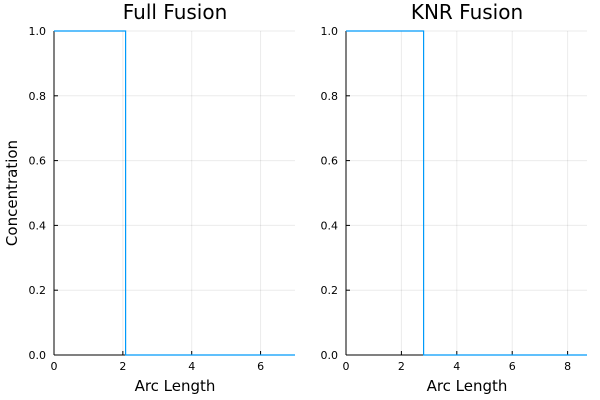 The height and width of the screenshot is (400, 600). Describe the element at coordinates (175, 12) in the screenshot. I see `chart-title: Full Fusion` at that location.